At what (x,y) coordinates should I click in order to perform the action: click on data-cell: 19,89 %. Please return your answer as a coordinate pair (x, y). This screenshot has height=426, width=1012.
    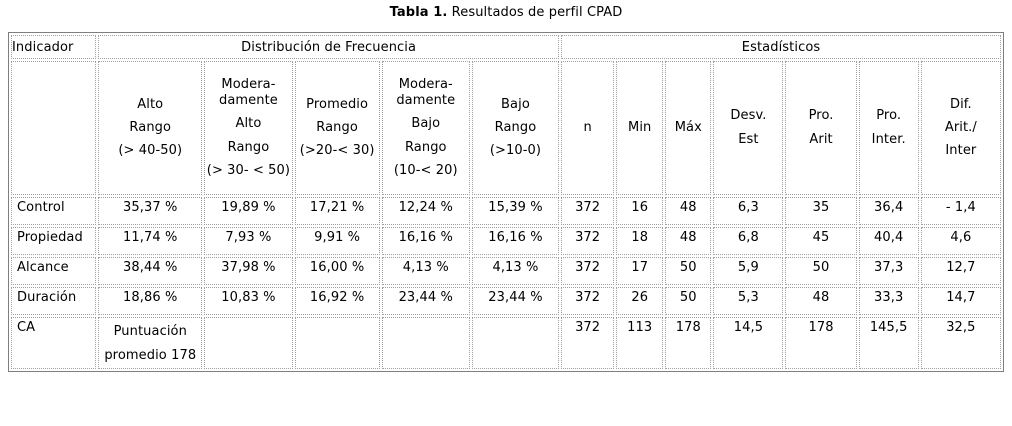
    Looking at the image, I should click on (248, 211).